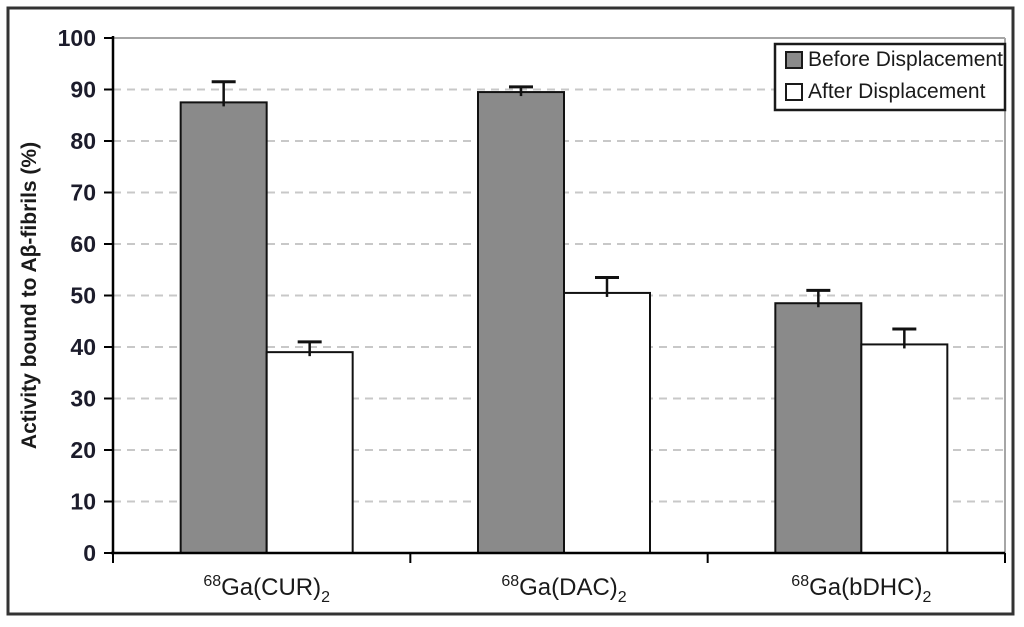 This screenshot has height=627, width=1024. Describe the element at coordinates (83, 296) in the screenshot. I see `y-tick-label-50: 50` at that location.